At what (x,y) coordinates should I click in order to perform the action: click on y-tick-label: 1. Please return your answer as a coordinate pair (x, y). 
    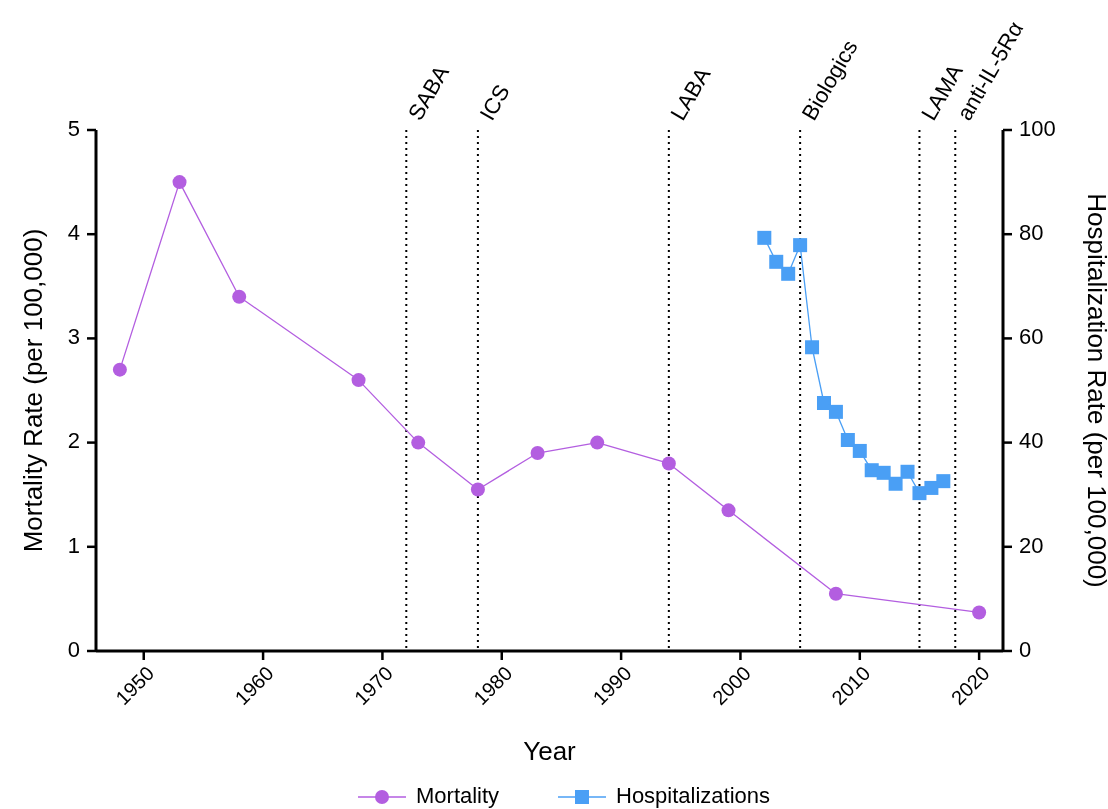
    Looking at the image, I should click on (73, 545).